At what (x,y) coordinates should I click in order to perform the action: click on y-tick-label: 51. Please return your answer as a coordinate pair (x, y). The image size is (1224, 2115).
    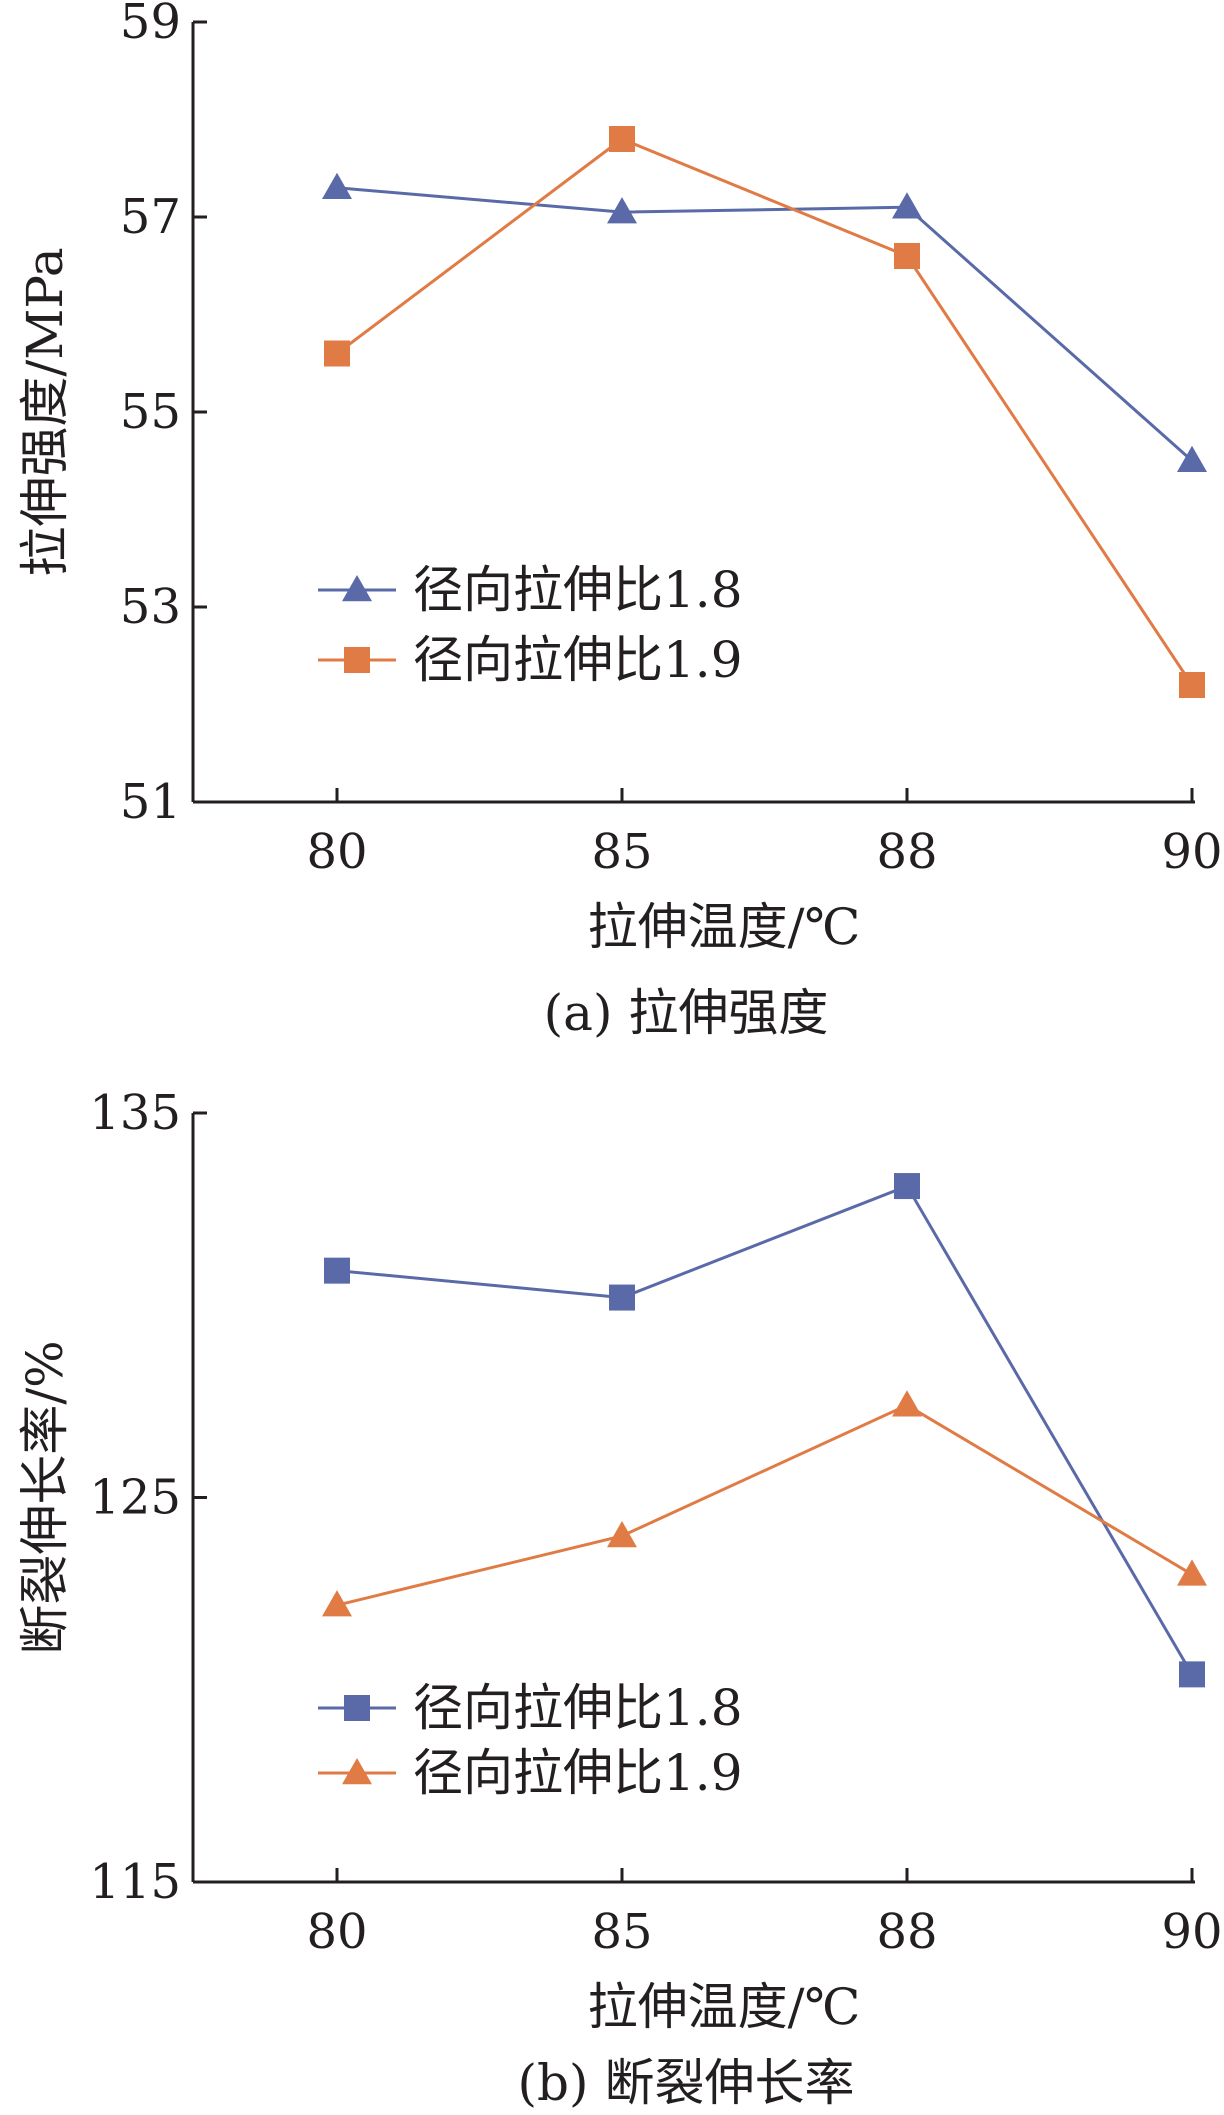
    Looking at the image, I should click on (150, 802).